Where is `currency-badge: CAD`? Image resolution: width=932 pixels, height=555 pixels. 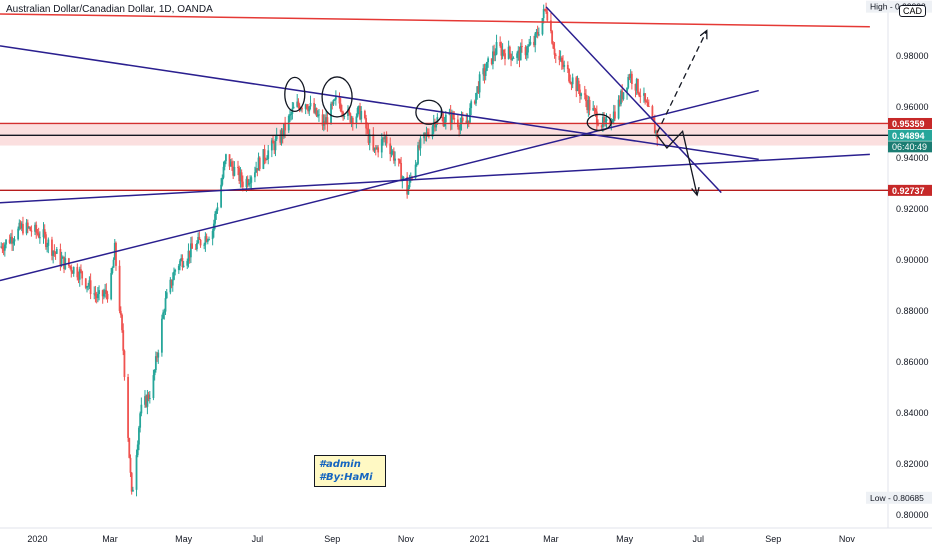
currency-badge: CAD is located at coordinates (912, 11).